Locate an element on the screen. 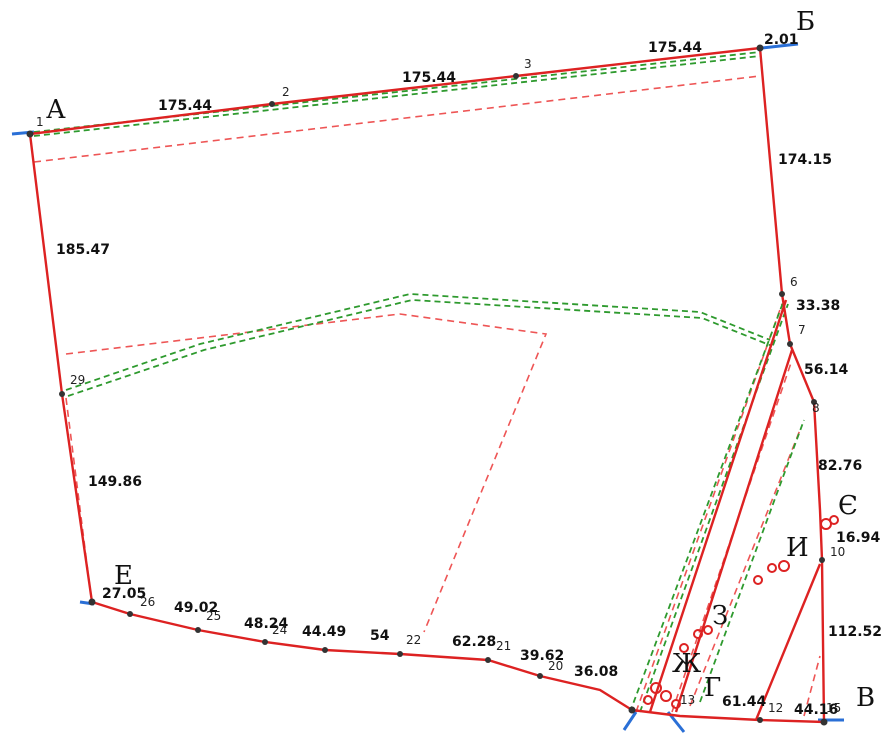  cluster-g is located at coordinates (656, 688).